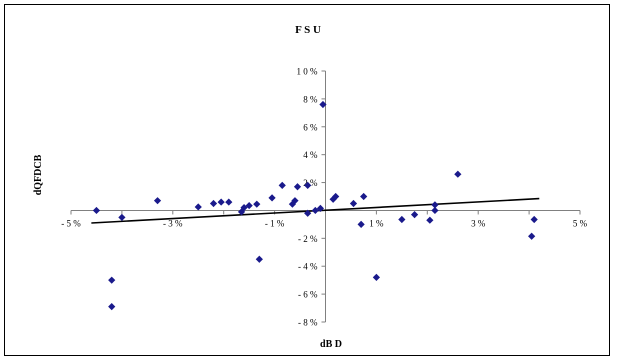 Image resolution: width=618 pixels, height=364 pixels. I want to click on y-tick-label: - 2 %, so click(308, 239).